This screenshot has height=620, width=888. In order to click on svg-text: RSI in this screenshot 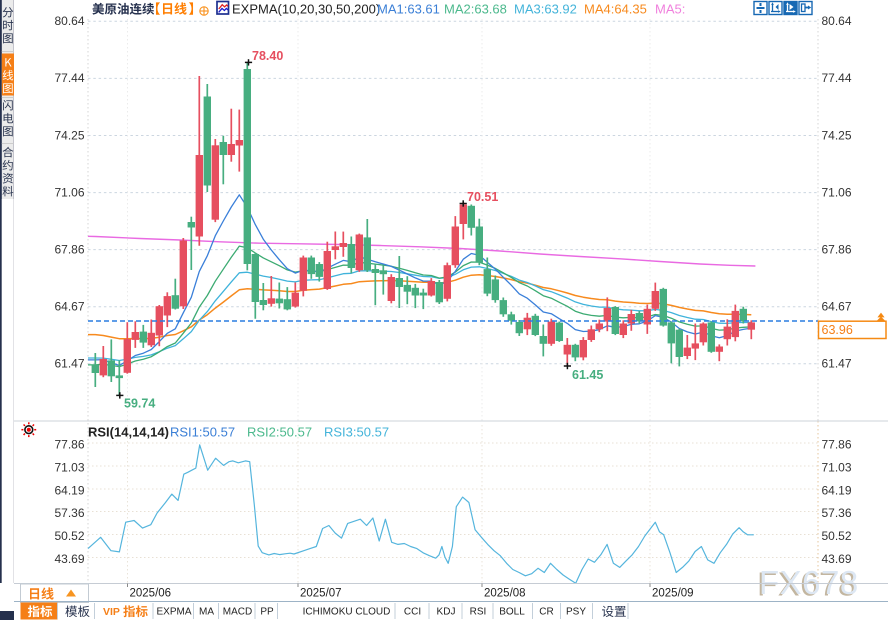, I will do `click(478, 612)`.